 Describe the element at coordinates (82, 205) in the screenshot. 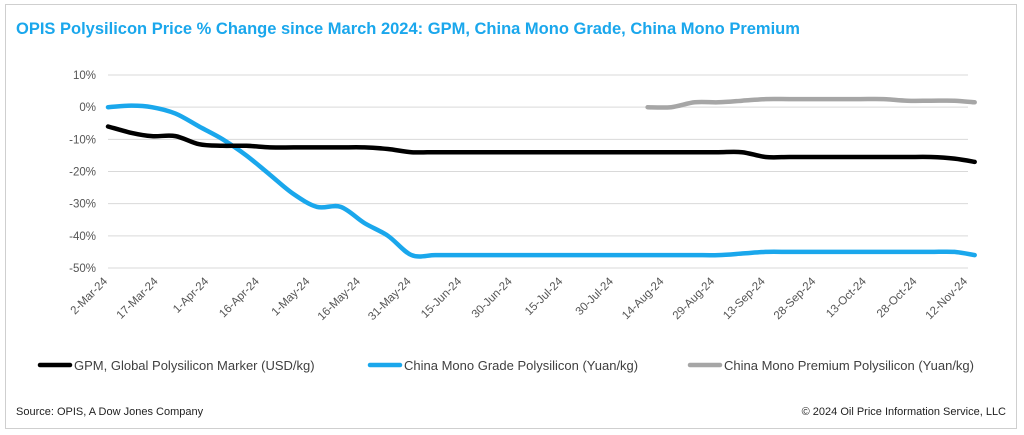

I see `y-tick-label: -30%` at that location.